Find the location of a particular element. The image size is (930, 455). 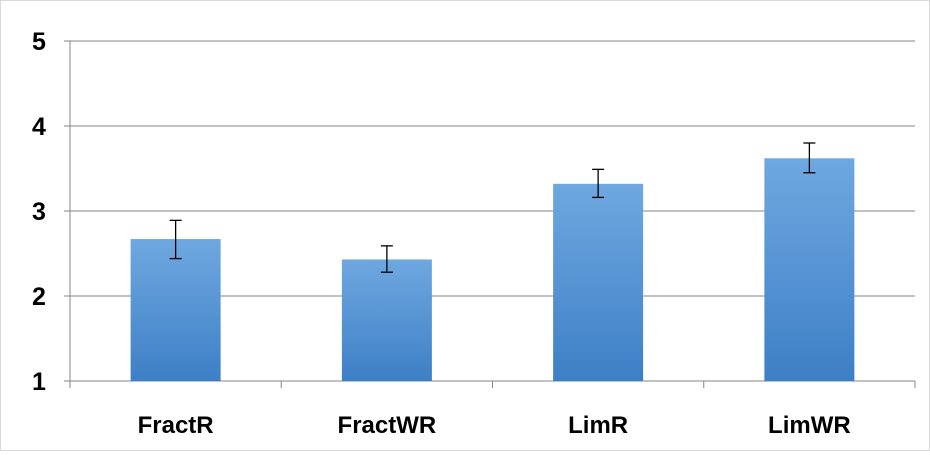

error-bar-limr is located at coordinates (598, 183).